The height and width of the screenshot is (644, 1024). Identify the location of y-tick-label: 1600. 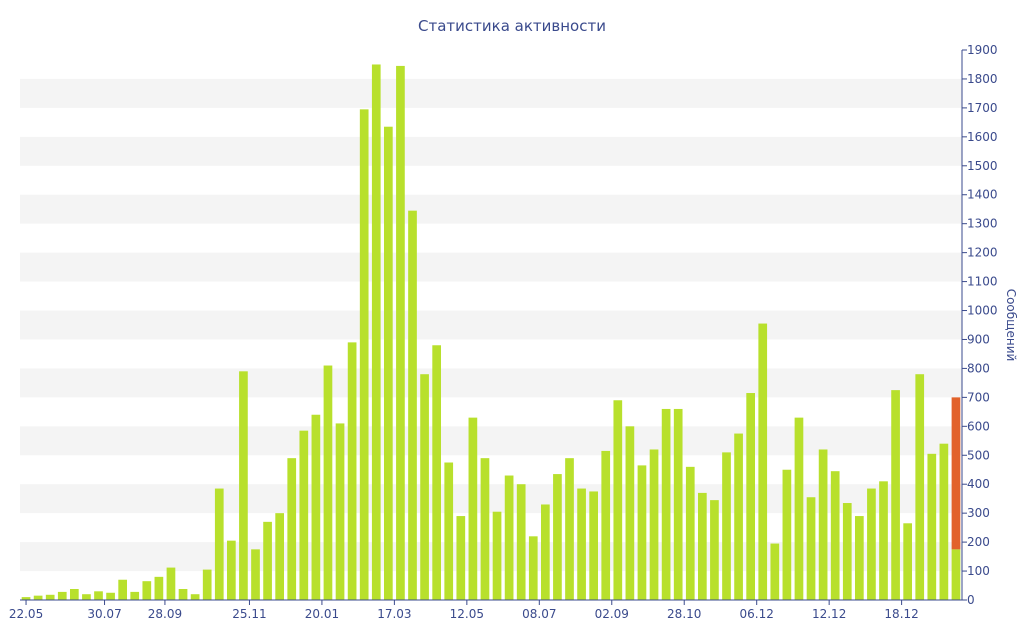
(982, 137).